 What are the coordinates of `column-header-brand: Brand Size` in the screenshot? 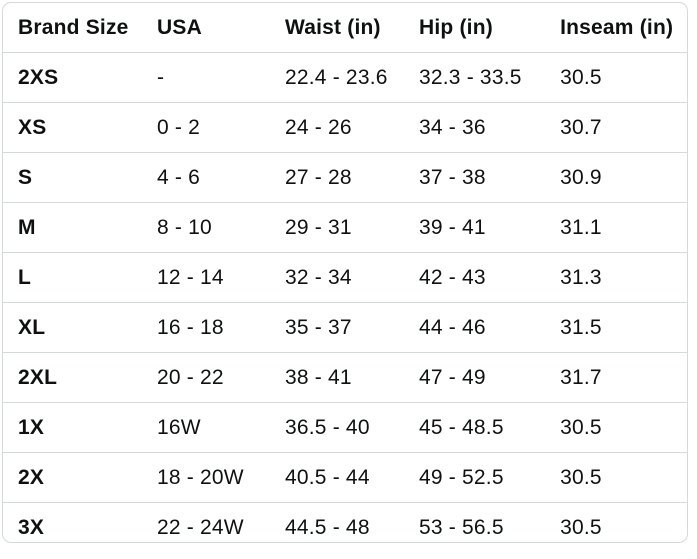 It's located at (80, 28).